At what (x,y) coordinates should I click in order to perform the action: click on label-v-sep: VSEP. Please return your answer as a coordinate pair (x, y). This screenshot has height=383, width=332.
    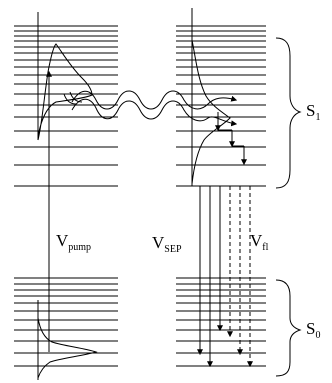
    Looking at the image, I should click on (167, 244).